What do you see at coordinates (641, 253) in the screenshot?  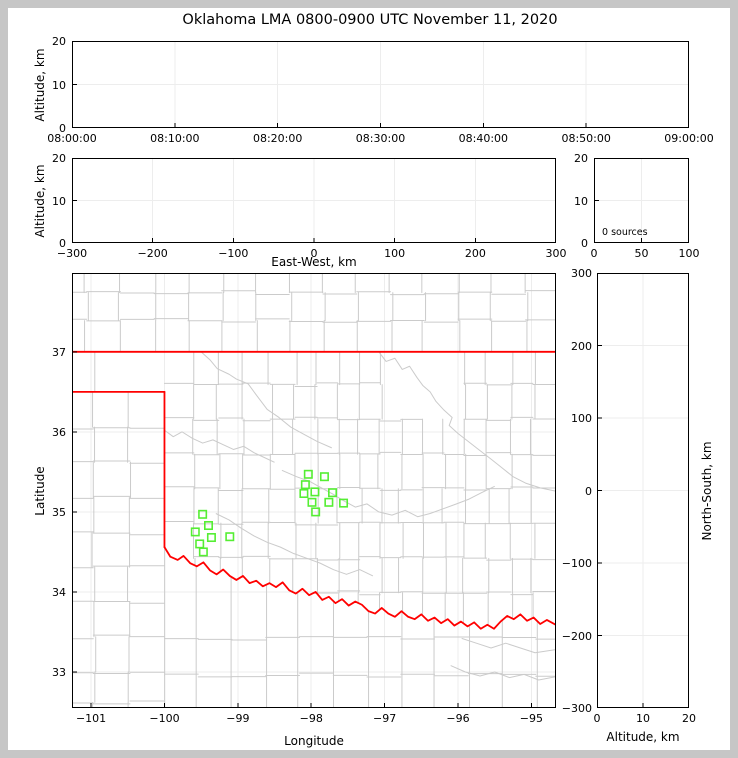 I see `x-tick-label: 50` at bounding box center [641, 253].